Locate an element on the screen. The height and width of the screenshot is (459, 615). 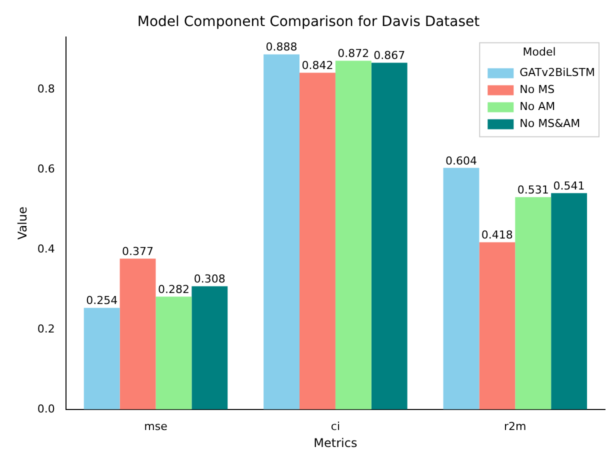
data-label: 0.842 is located at coordinates (318, 65).